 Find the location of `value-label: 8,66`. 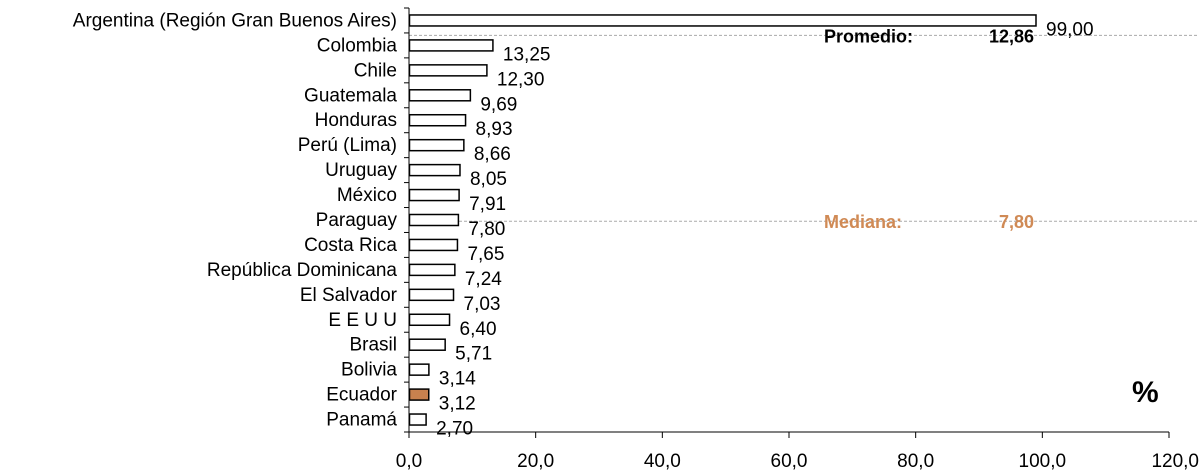

value-label: 8,66 is located at coordinates (492, 154).